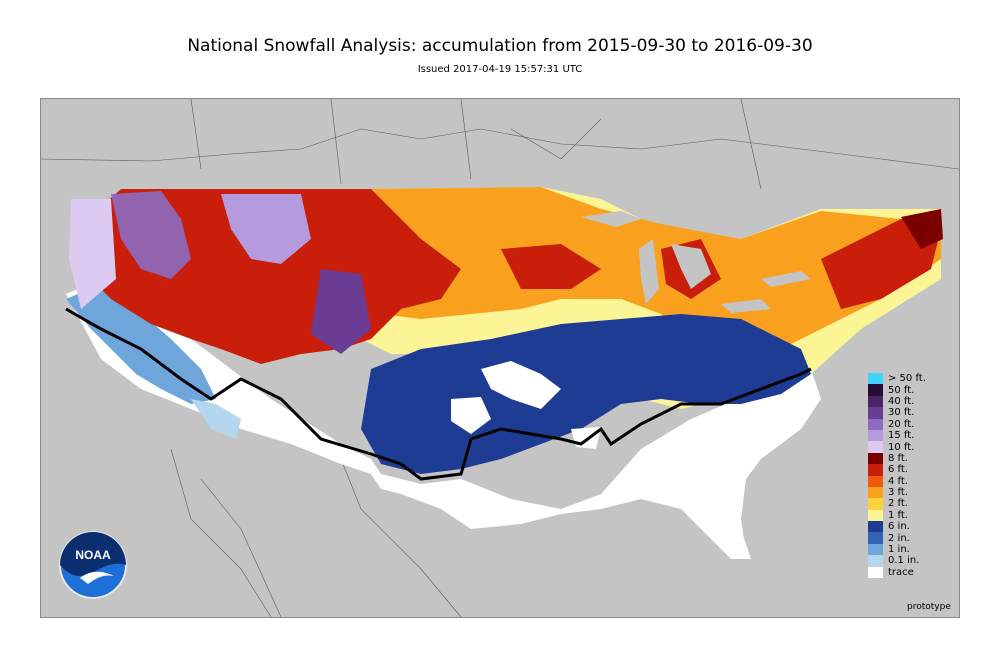 Image resolution: width=1000 pixels, height=652 pixels. I want to click on region-mountain-purple, so click(151, 235).